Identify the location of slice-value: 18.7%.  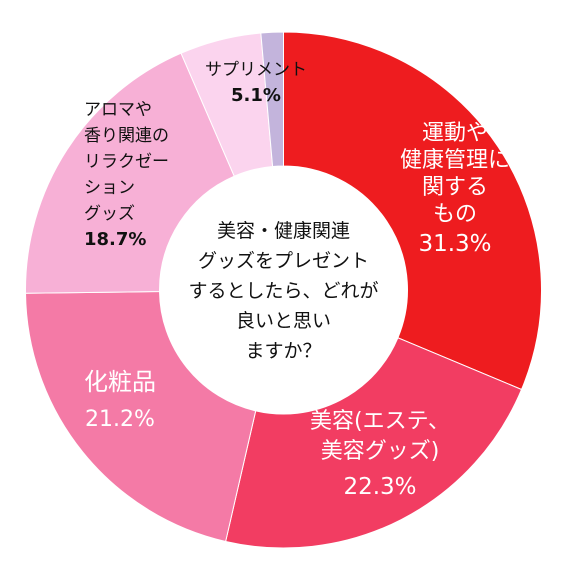
(115, 239).